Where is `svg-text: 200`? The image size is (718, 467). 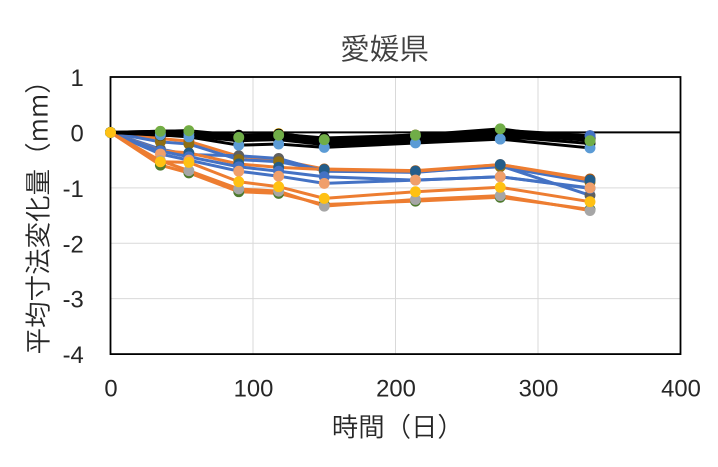 svg-text: 200 is located at coordinates (396, 389).